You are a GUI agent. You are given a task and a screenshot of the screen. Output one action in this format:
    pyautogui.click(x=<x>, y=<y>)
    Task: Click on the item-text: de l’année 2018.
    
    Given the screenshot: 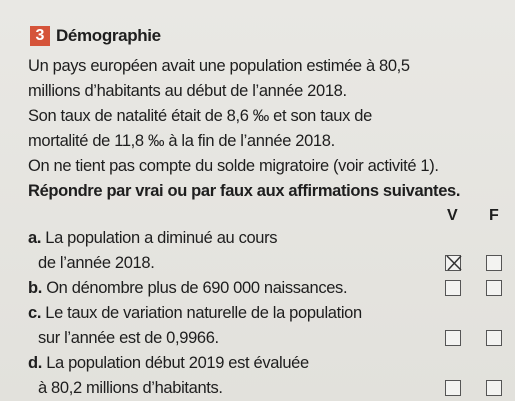 What is the action you would take?
    pyautogui.click(x=96, y=263)
    